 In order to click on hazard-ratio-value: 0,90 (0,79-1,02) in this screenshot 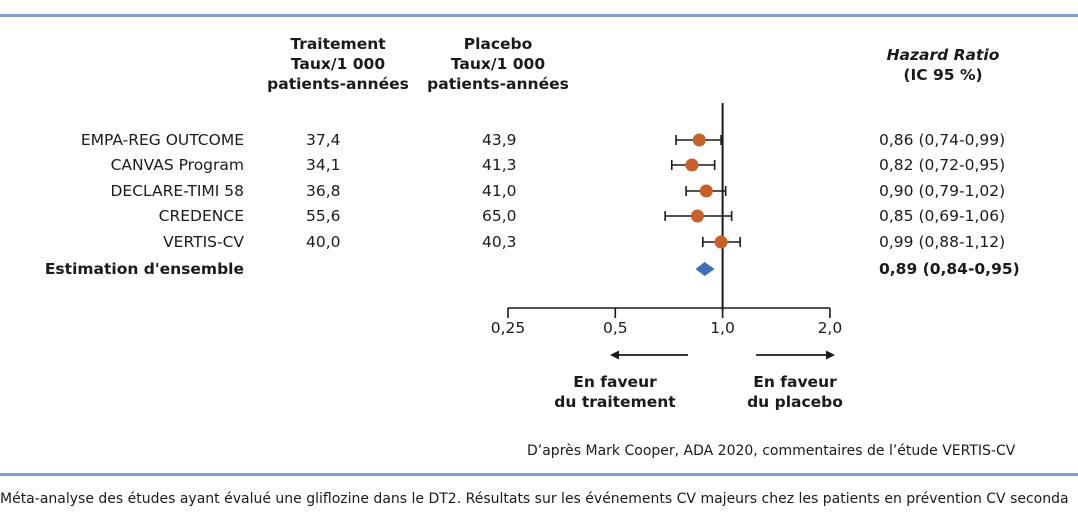, I will do `click(942, 191)`.